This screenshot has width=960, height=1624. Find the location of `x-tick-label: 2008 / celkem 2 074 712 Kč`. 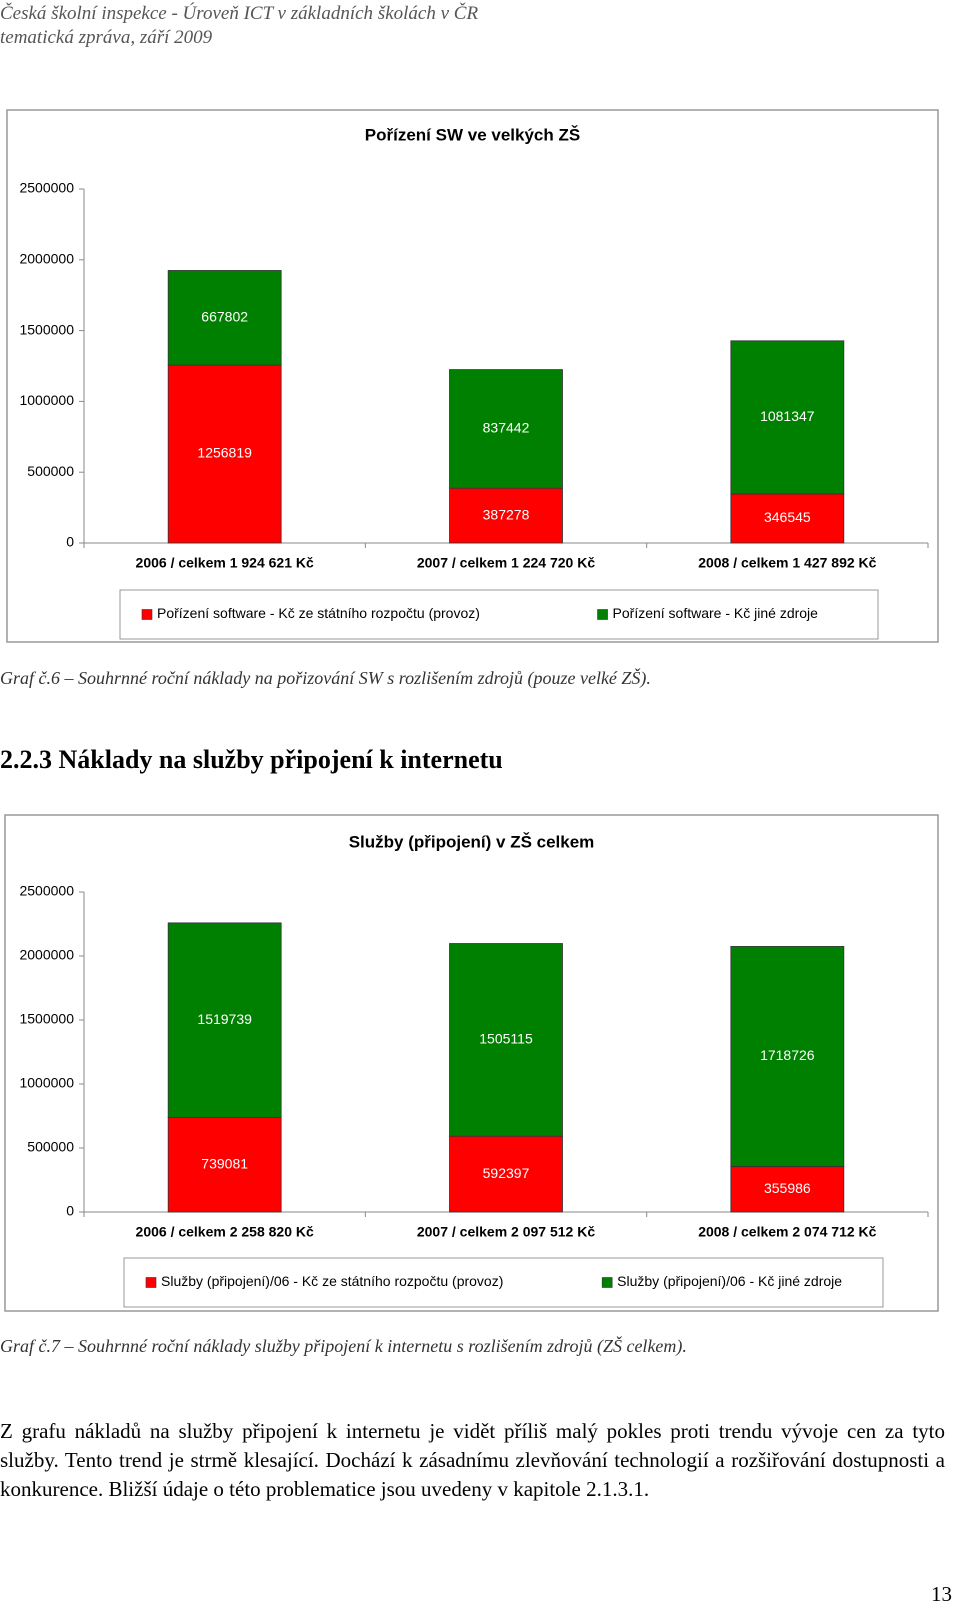

x-tick-label: 2008 / celkem 2 074 712 Kč is located at coordinates (787, 1232).